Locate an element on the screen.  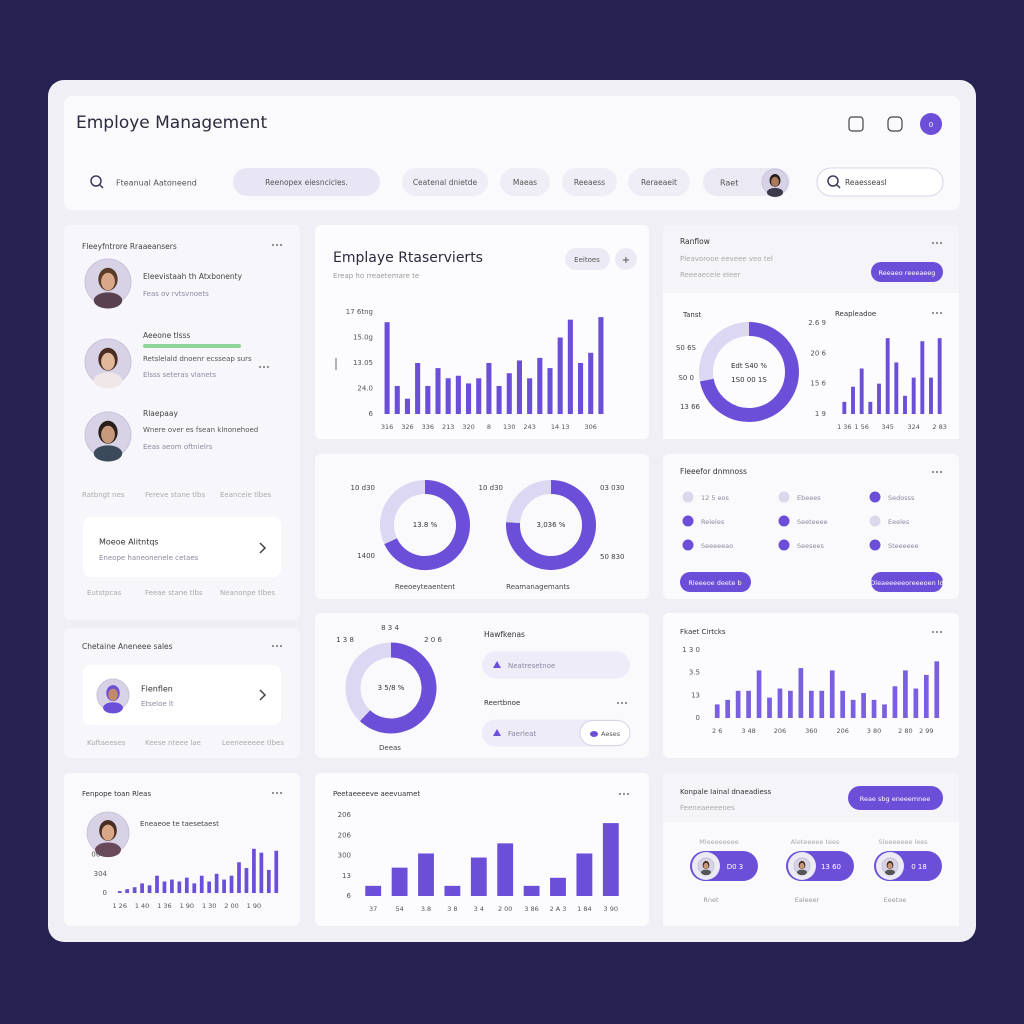
avatar-body is located at coordinates (108, 300).